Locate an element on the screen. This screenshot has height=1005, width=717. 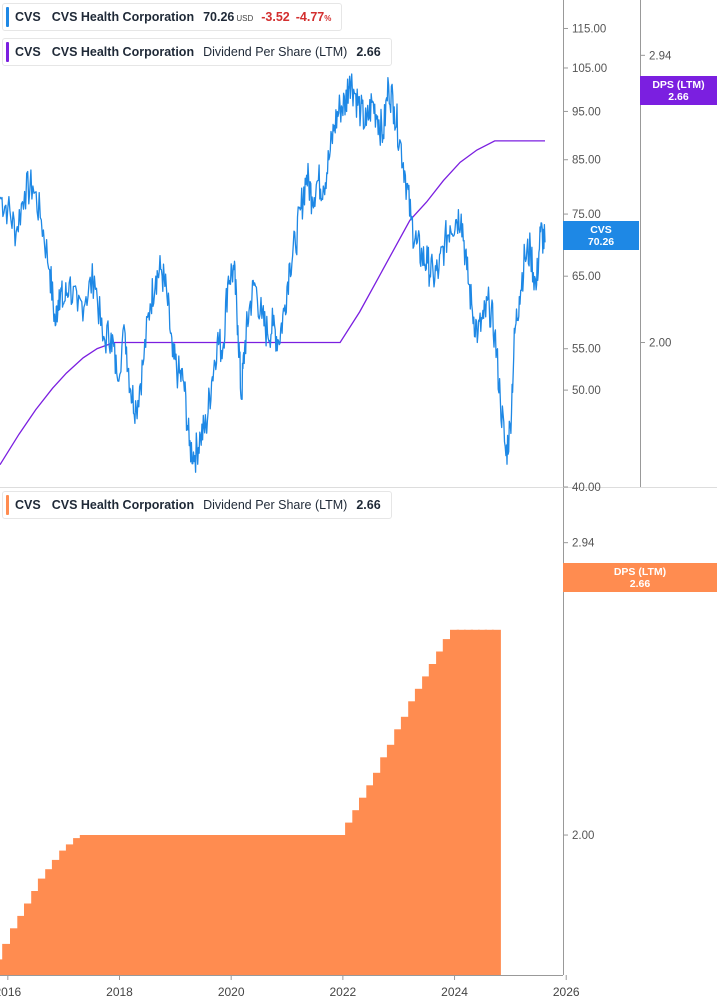
x-axis-label: 2018 is located at coordinates (119, 992).